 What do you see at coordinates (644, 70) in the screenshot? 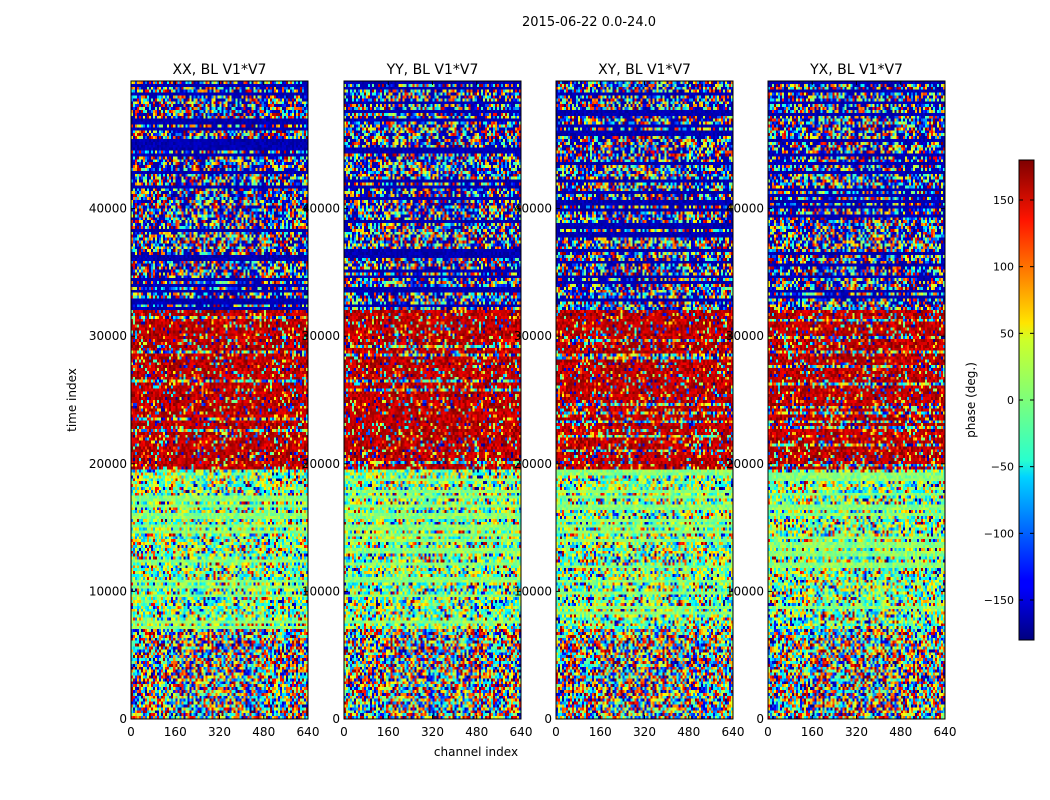
I see `panel-title: XY, BL V1*V7` at bounding box center [644, 70].